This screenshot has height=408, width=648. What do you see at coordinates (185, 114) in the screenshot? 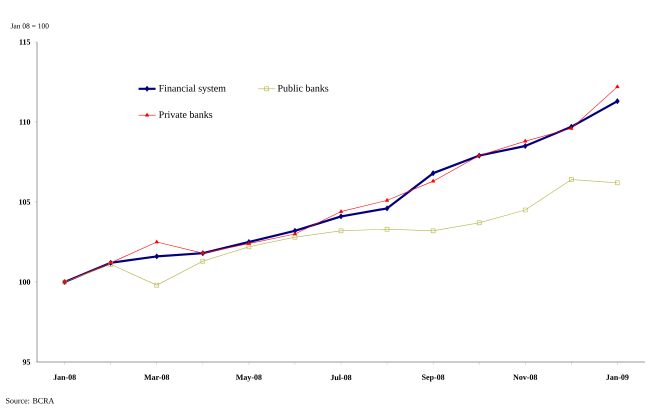
I see `legend-label: Private banks` at bounding box center [185, 114].